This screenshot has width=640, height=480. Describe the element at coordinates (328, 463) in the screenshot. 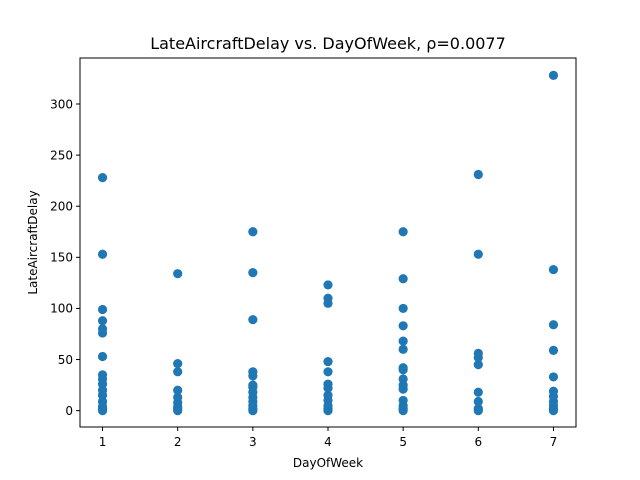

I see `x-axis-label: DayOfWeek` at that location.